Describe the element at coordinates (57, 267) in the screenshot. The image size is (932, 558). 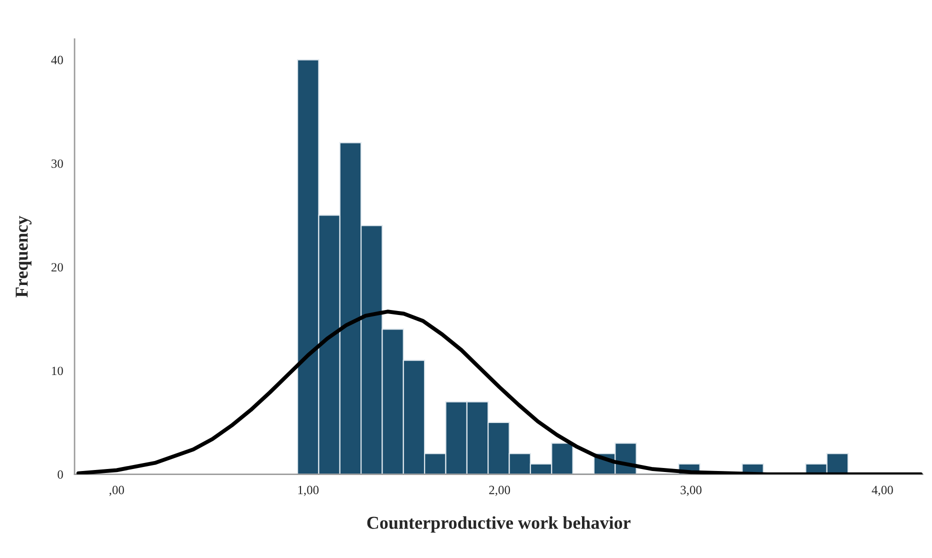
I see `y-tick-label: 20` at that location.